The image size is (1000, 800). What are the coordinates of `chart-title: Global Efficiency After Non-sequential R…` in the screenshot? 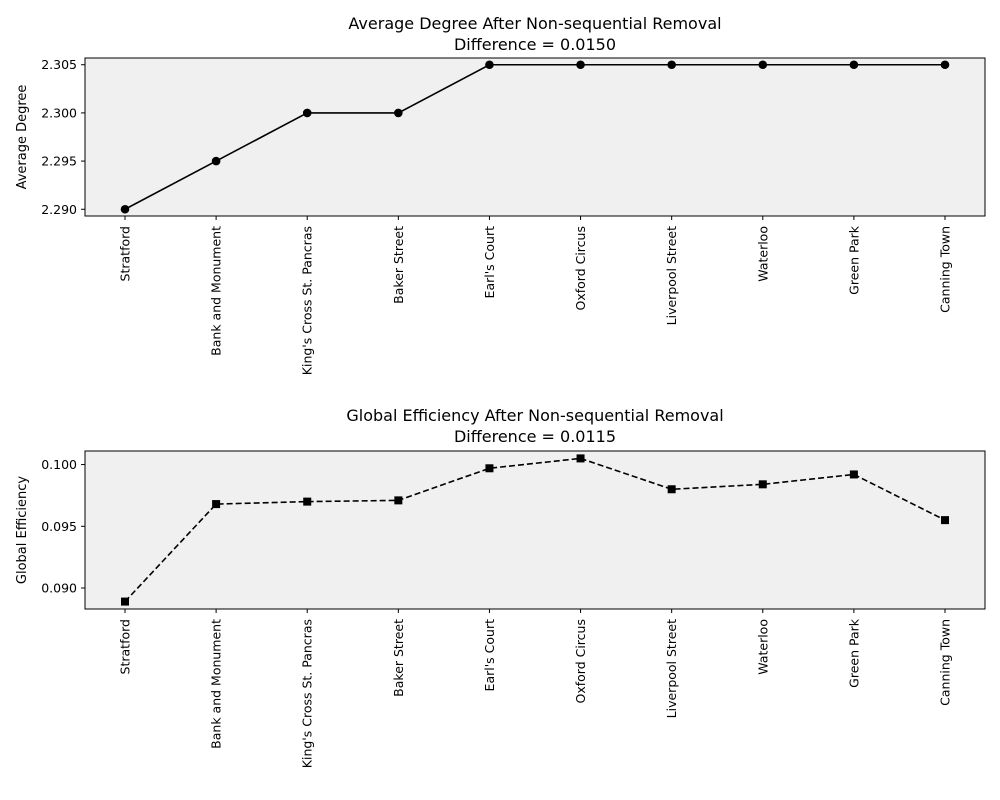 It's located at (534, 415).